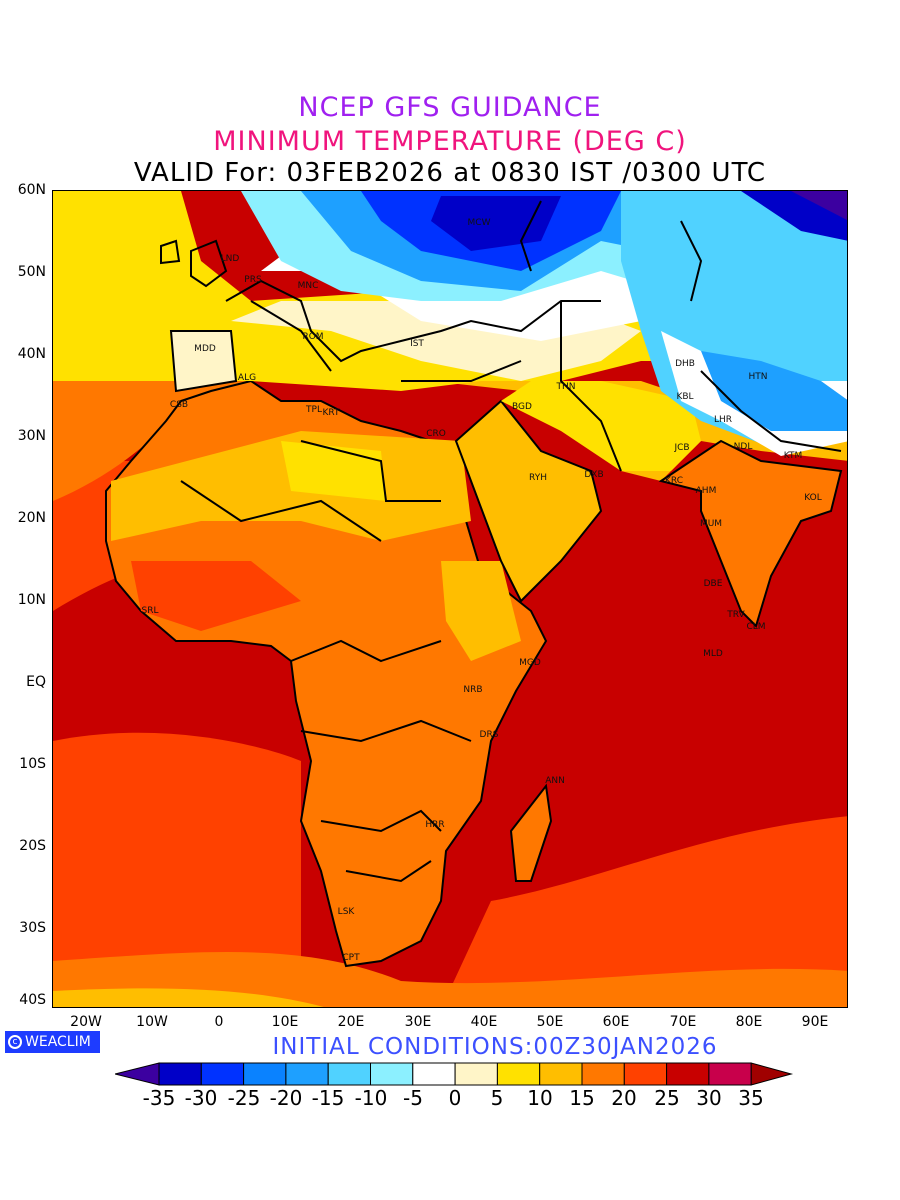 This screenshot has height=1200, width=900. What do you see at coordinates (32, 846) in the screenshot?
I see `lat-label: 20S` at bounding box center [32, 846].